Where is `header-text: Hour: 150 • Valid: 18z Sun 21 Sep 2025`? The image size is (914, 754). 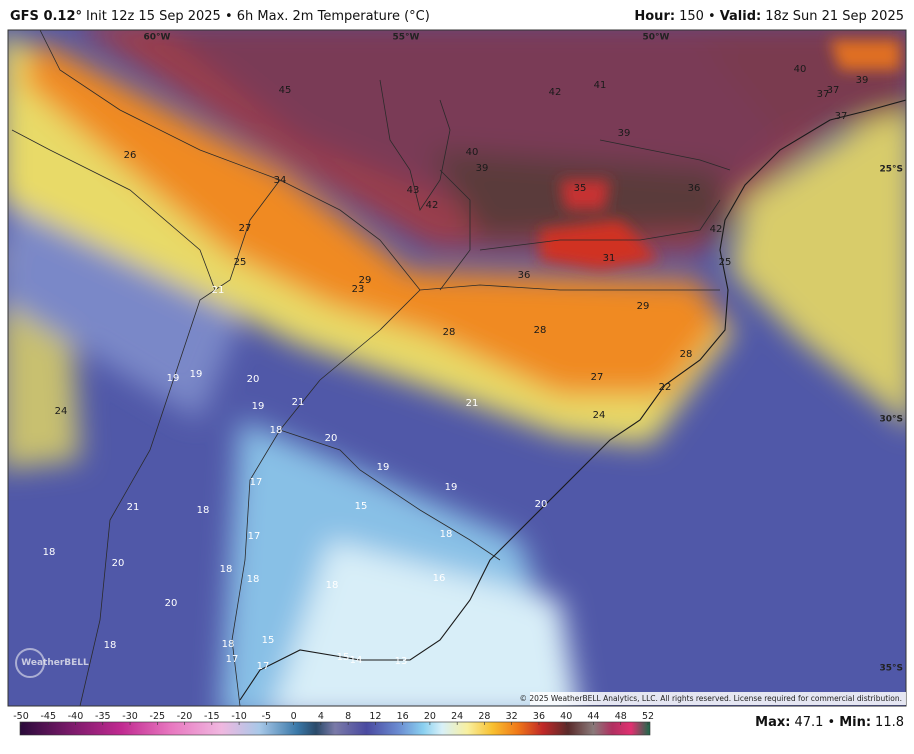 header-text: Hour: 150 • Valid: 18z Sun 21 Sep 2025 is located at coordinates (769, 16).